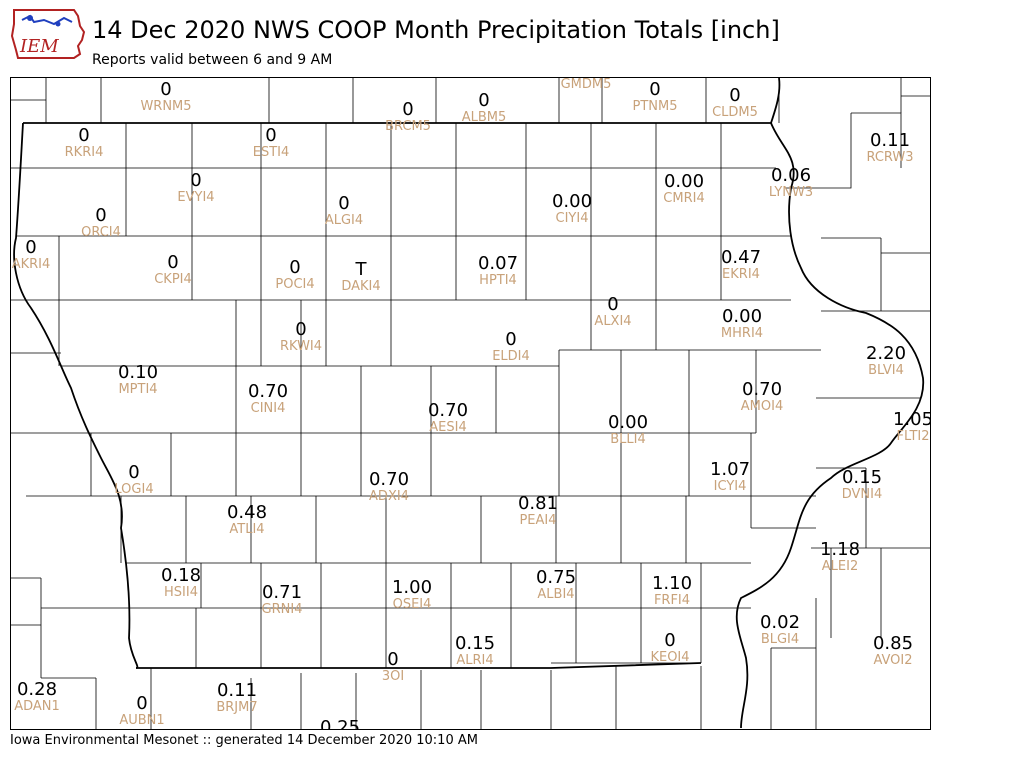  I want to click on station-id: RKWI4, so click(301, 346).